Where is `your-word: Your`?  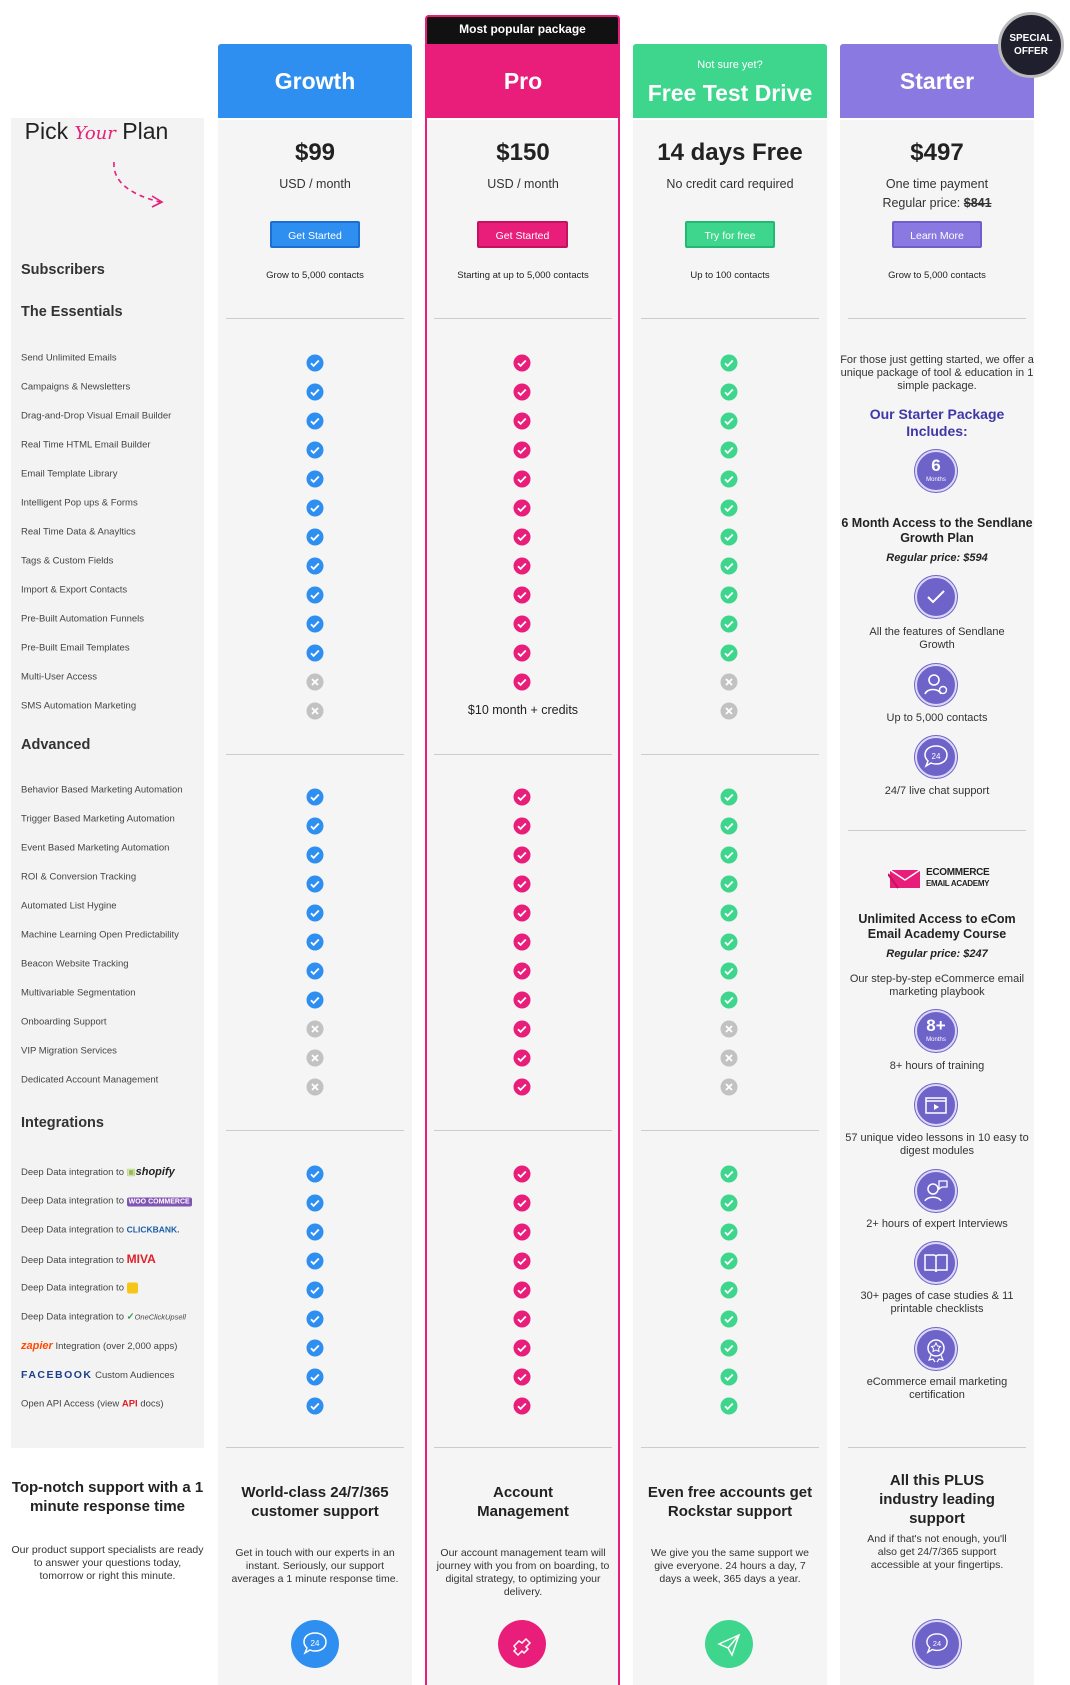 your-word: Your is located at coordinates (95, 133).